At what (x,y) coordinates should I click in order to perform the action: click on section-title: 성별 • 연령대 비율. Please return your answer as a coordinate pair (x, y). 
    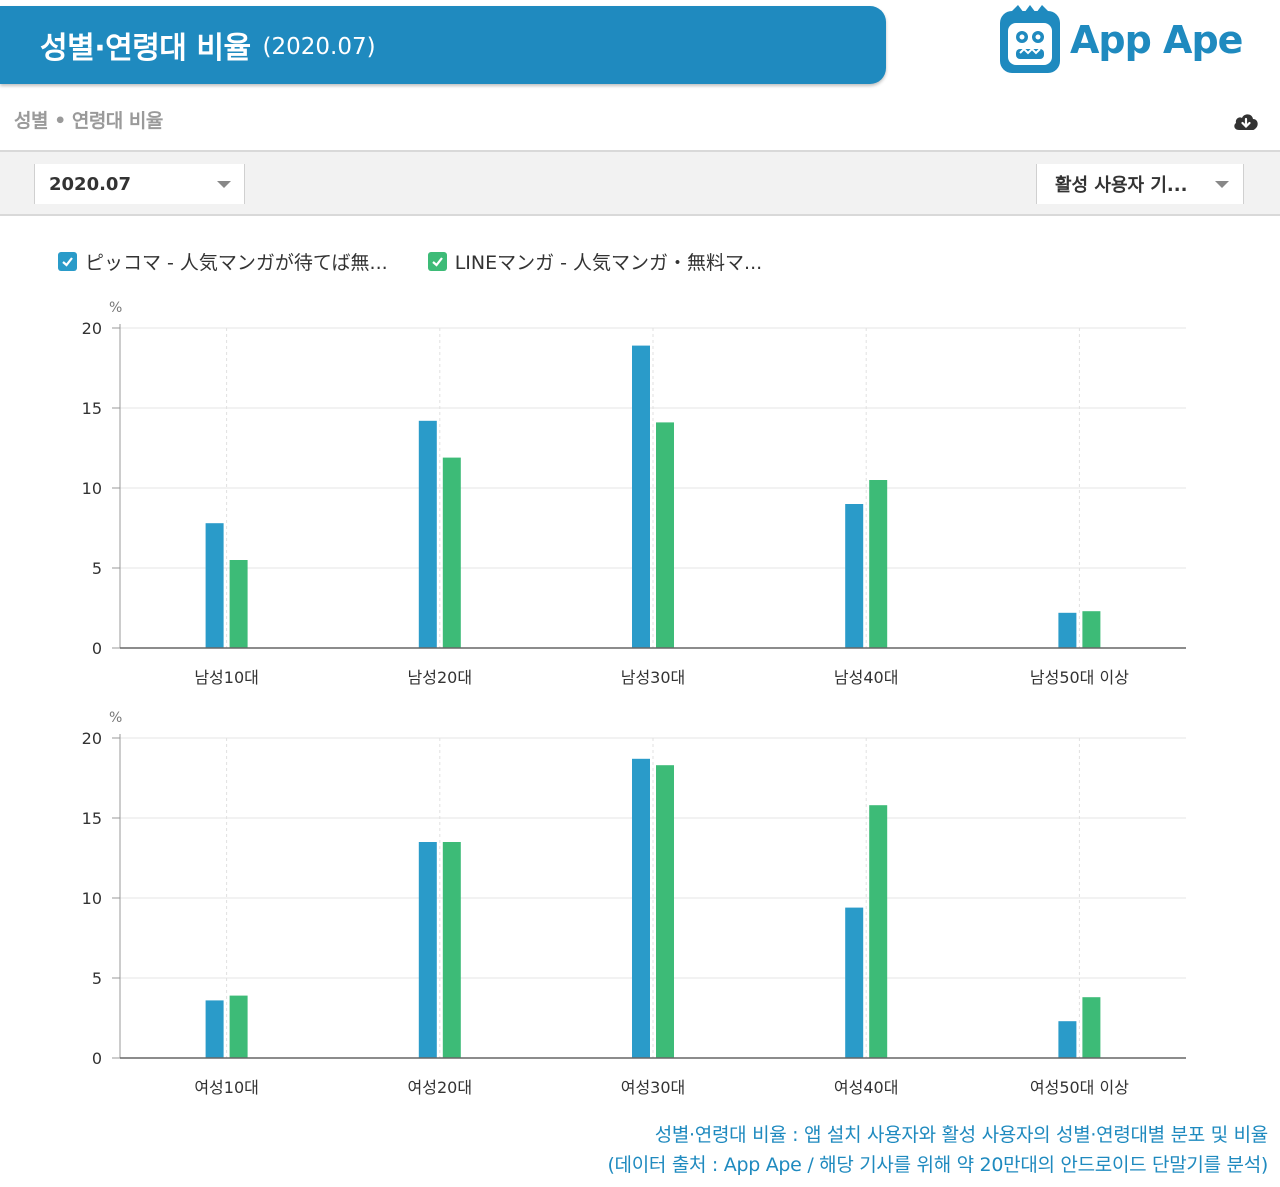
    Looking at the image, I should click on (88, 121).